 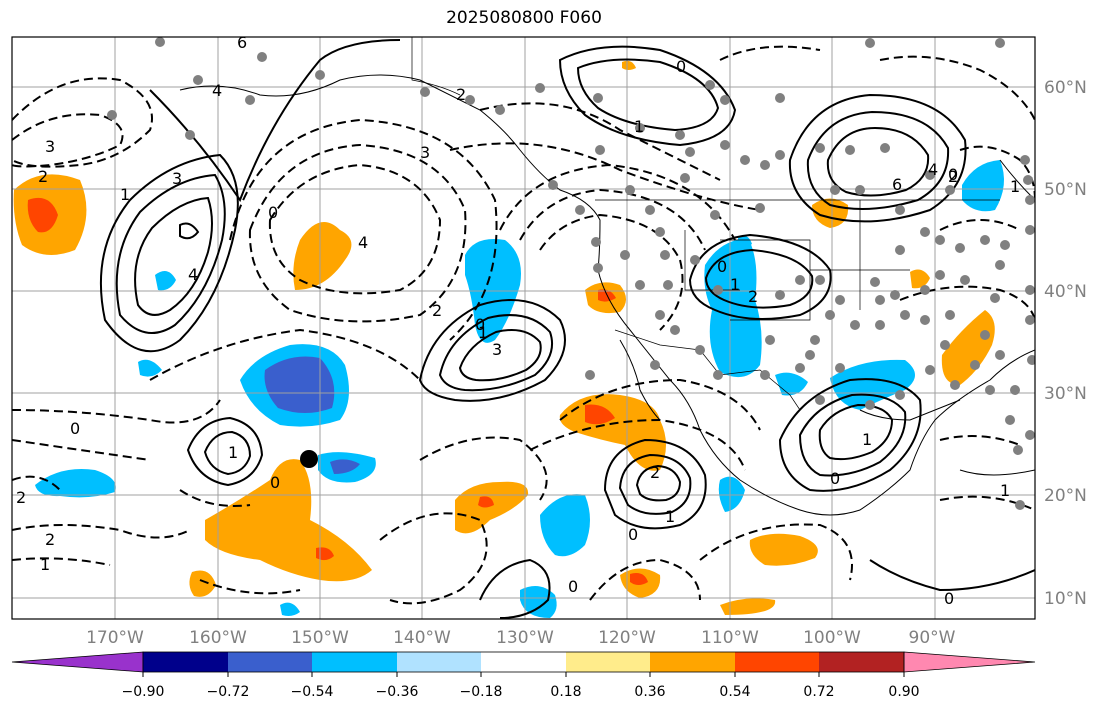 I want to click on lon-label: 170°W, so click(x=115, y=638).